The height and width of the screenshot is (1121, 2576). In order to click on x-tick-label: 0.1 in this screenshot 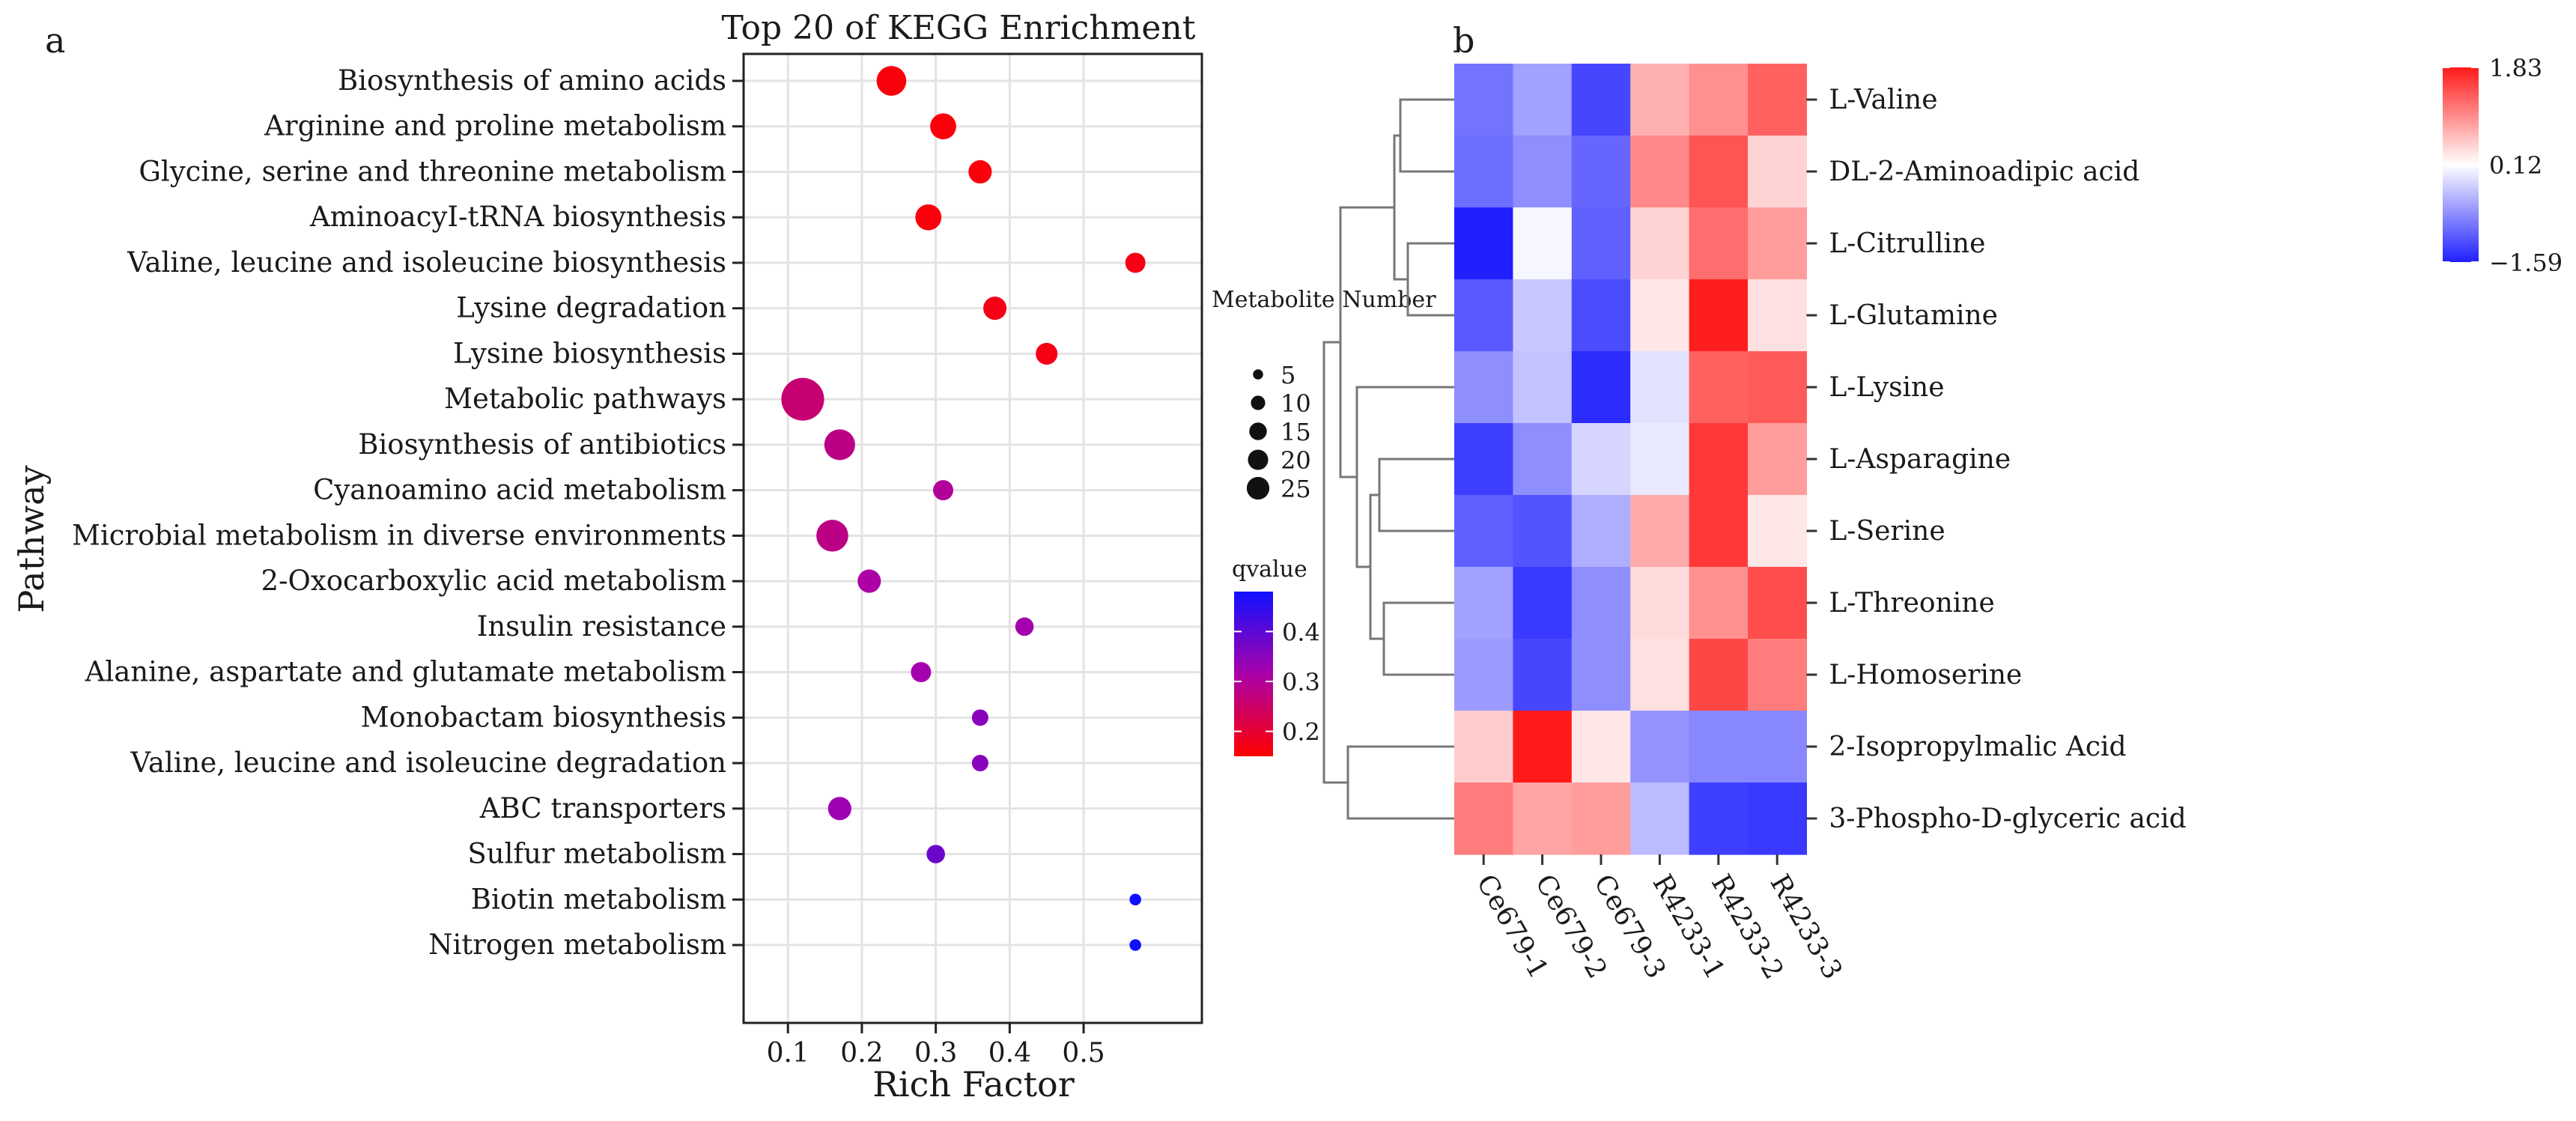, I will do `click(788, 1053)`.